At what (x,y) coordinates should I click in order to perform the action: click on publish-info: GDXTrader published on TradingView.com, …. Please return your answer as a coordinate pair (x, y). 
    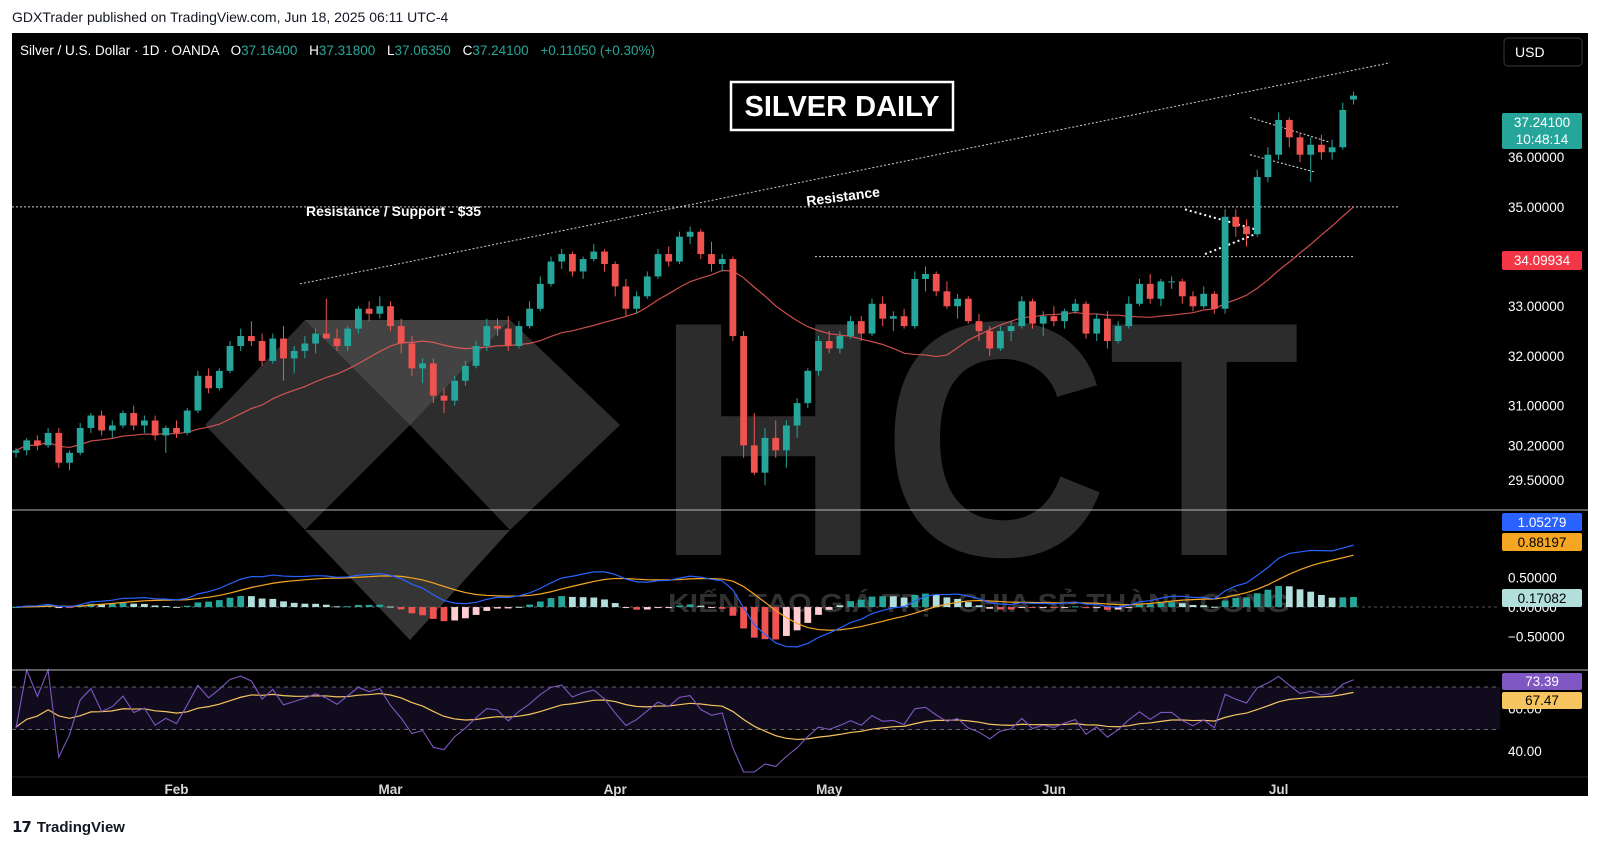
    Looking at the image, I should click on (230, 17).